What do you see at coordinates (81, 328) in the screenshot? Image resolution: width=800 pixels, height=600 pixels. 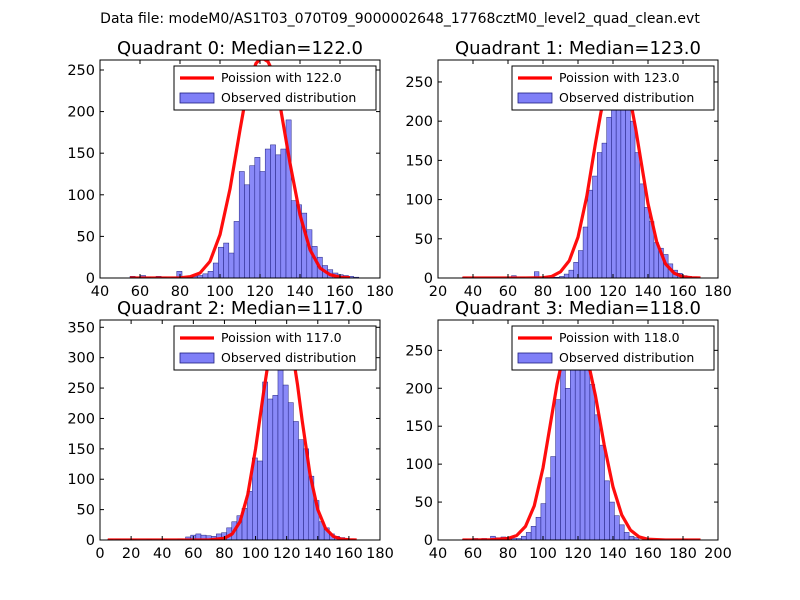 I see `y-tick-label: 350` at bounding box center [81, 328].